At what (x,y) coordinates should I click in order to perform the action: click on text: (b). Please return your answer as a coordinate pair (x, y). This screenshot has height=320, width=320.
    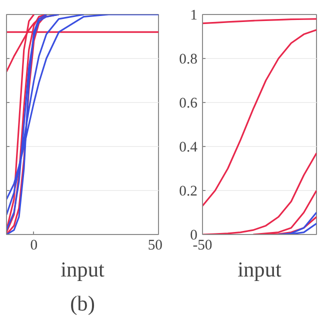
    Looking at the image, I should click on (82, 304).